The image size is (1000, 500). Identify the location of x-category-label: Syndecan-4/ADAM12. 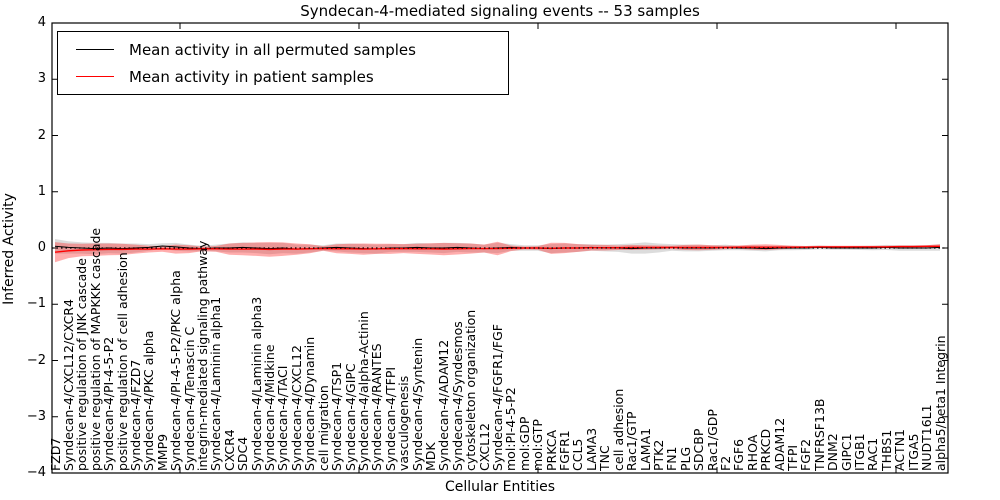
(444, 405).